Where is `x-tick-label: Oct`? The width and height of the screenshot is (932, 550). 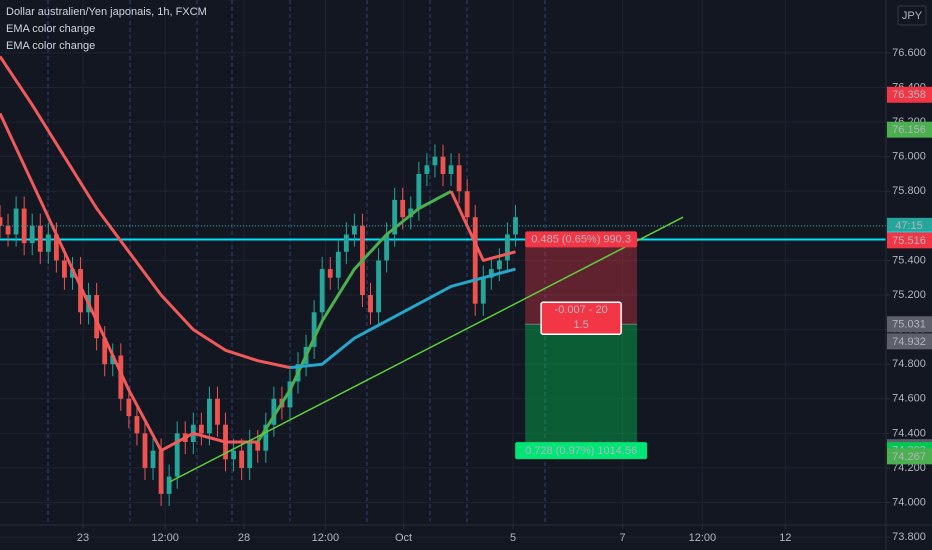 x-tick-label: Oct is located at coordinates (403, 538).